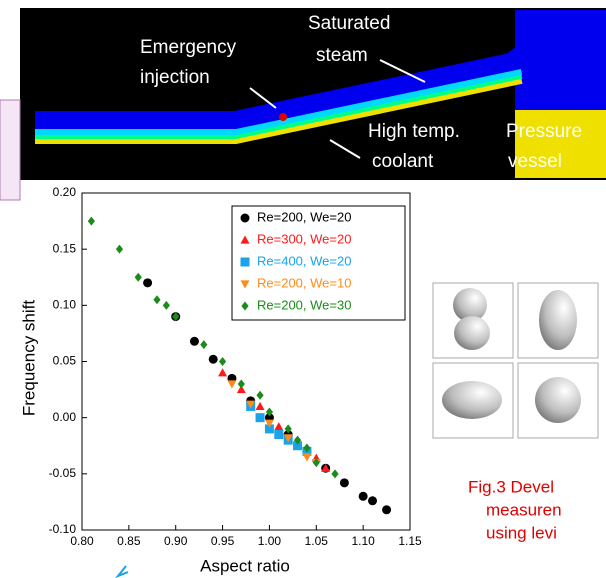 The height and width of the screenshot is (578, 606). Describe the element at coordinates (304, 216) in the screenshot. I see `legend-label: Re=200, We=20` at that location.